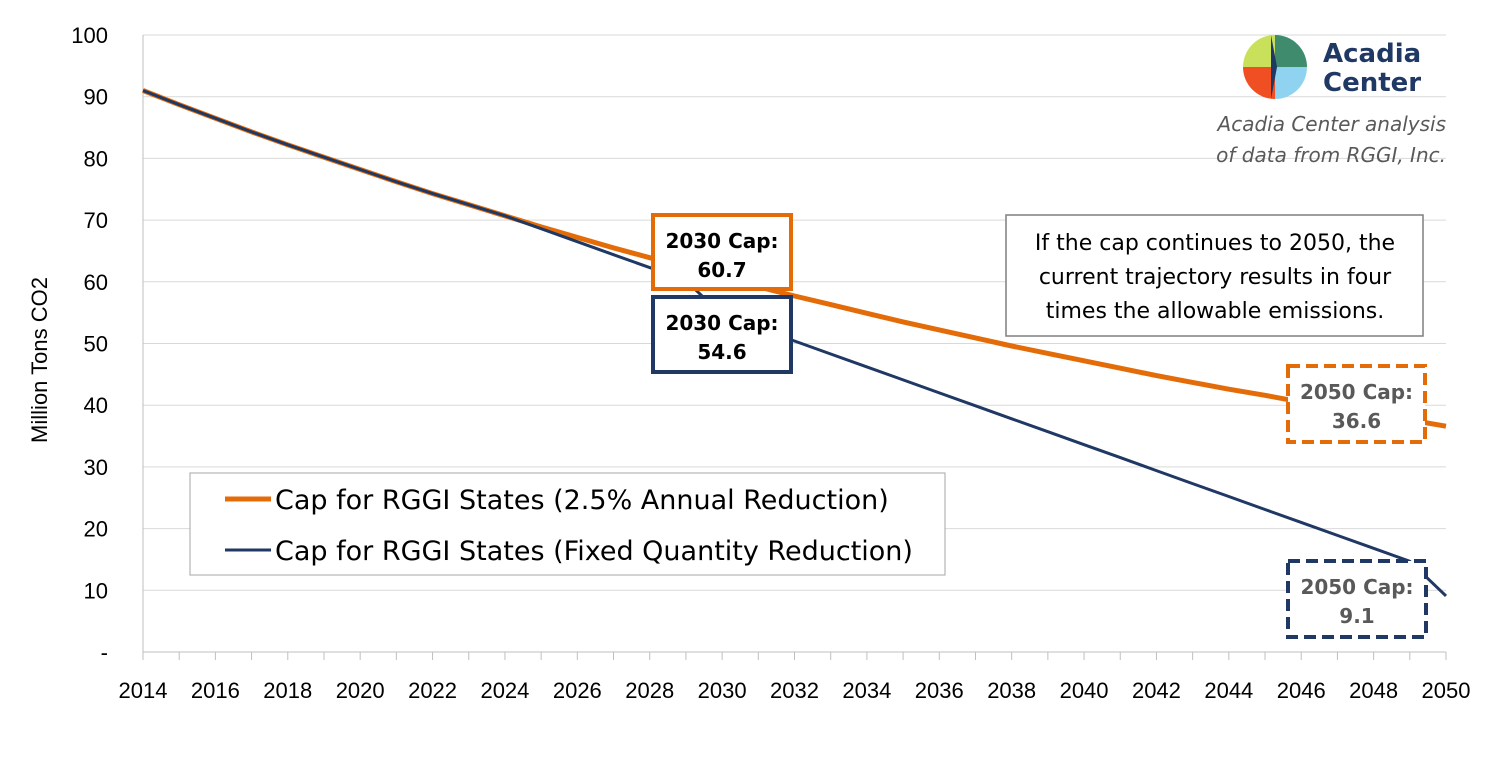 The width and height of the screenshot is (1500, 780). I want to click on x-tick-label: 2016, so click(215, 690).